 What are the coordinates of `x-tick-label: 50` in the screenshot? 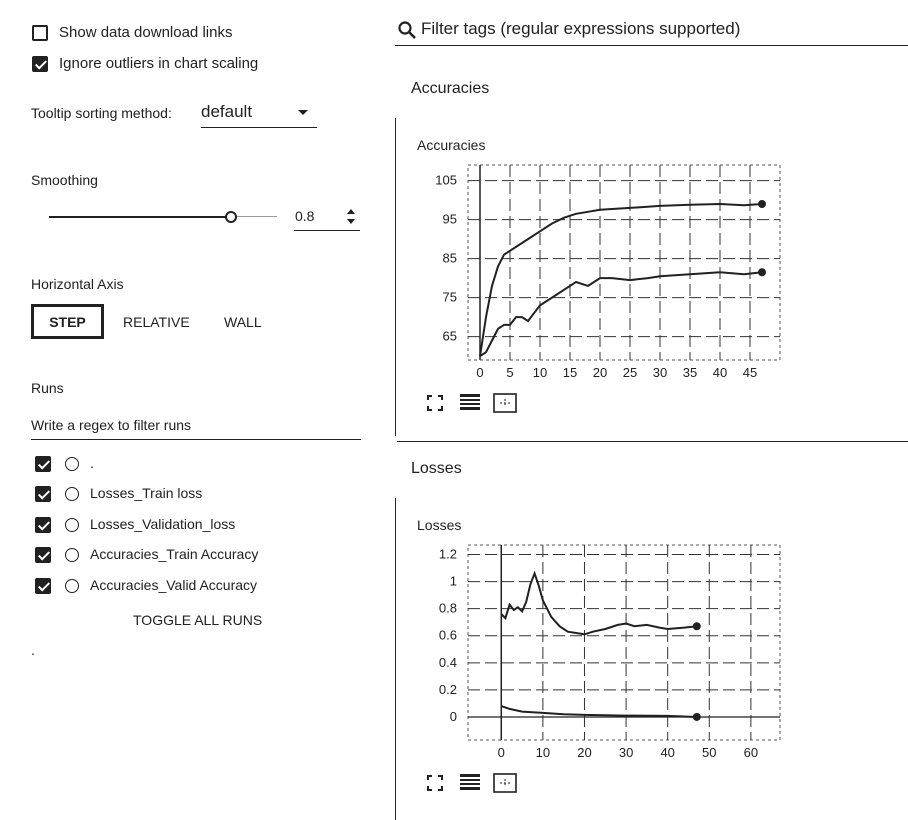 It's located at (709, 752).